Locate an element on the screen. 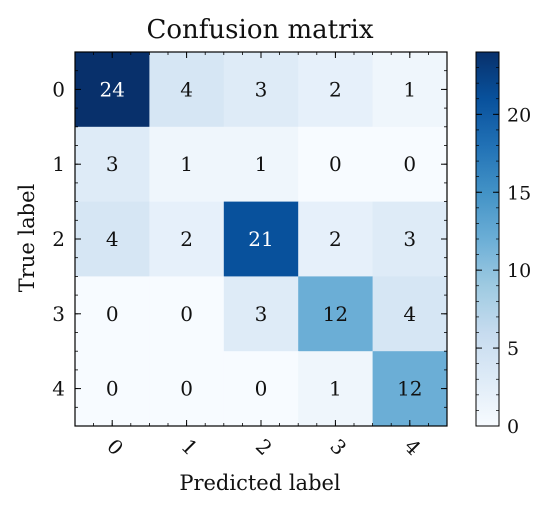 This screenshot has height=509, width=550. colorbar-tick-label-20: 20 is located at coordinates (519, 115).